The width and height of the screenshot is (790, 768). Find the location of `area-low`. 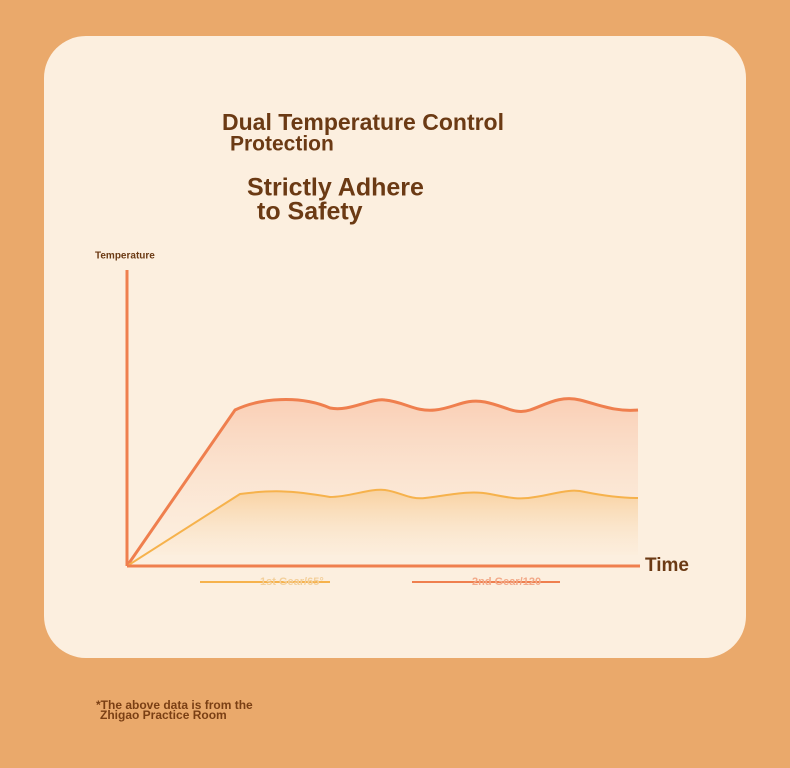

area-low is located at coordinates (382, 527).